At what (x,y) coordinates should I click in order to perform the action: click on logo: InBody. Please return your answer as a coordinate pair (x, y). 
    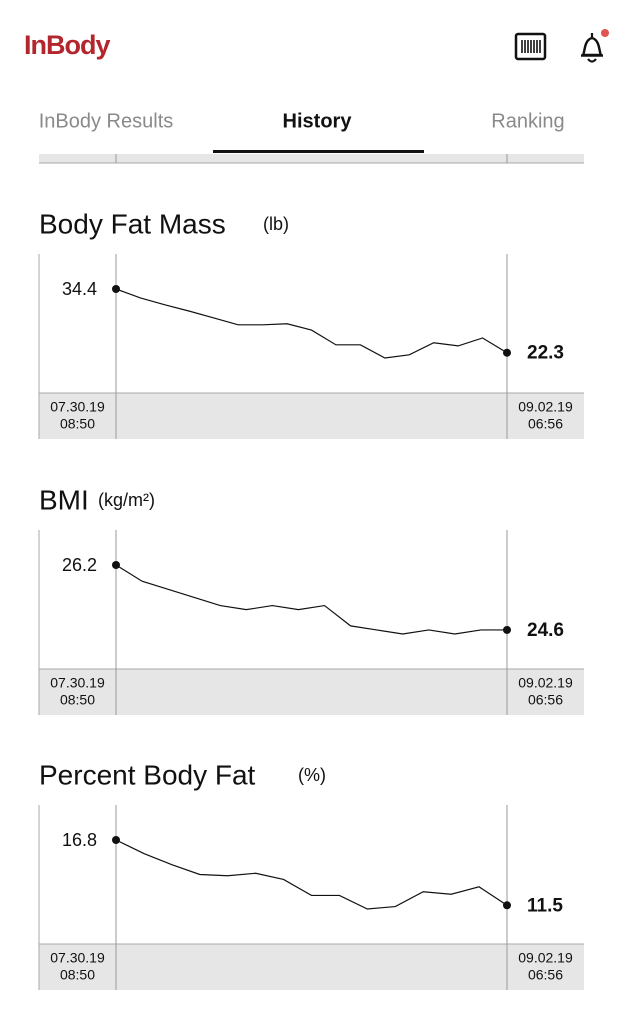
    Looking at the image, I should click on (67, 45).